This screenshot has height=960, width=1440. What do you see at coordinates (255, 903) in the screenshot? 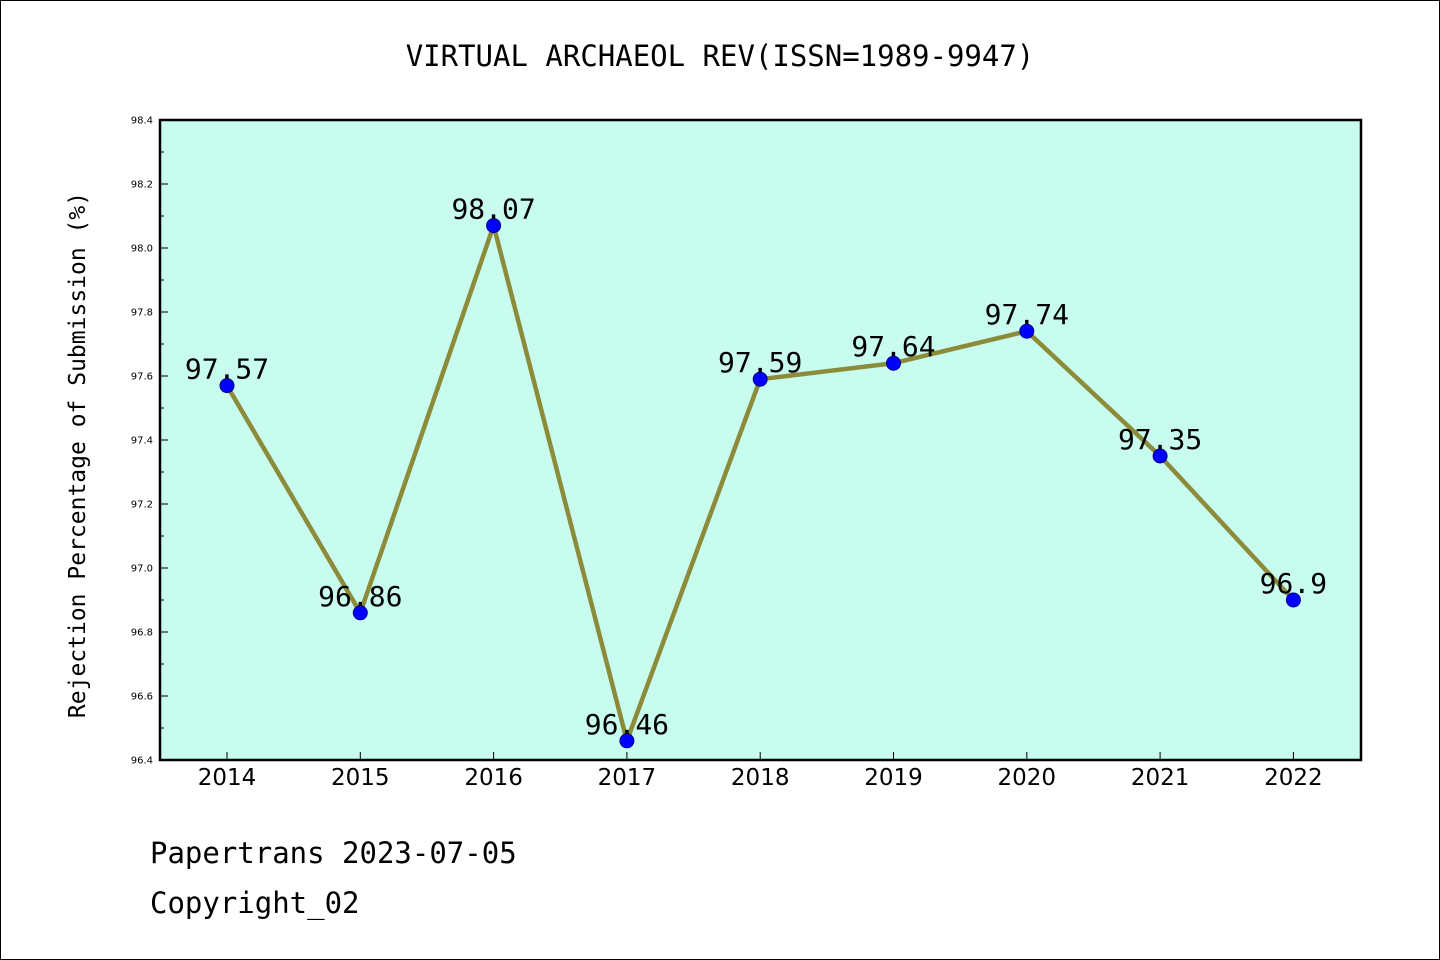
I see `footer-copyright: Copyright_02` at bounding box center [255, 903].